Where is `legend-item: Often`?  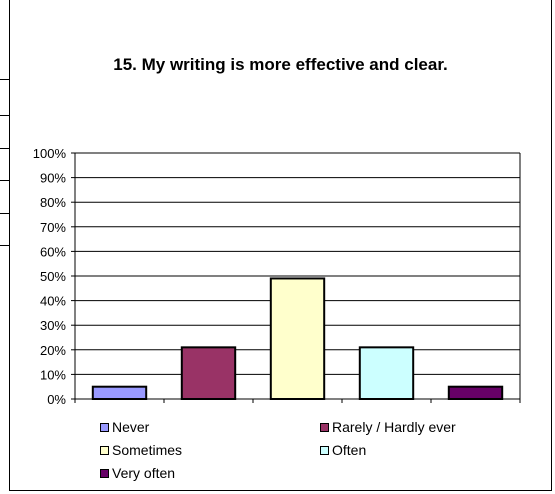 legend-item: Often is located at coordinates (343, 450).